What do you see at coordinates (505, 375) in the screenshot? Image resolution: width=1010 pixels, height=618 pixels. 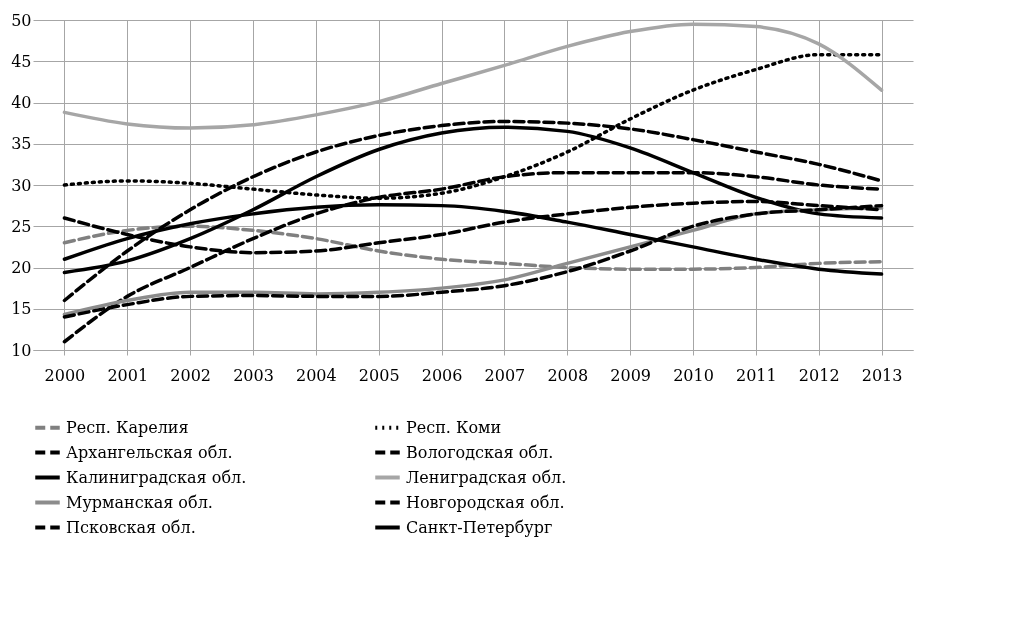 I see `x-tick-label: 2007` at bounding box center [505, 375].